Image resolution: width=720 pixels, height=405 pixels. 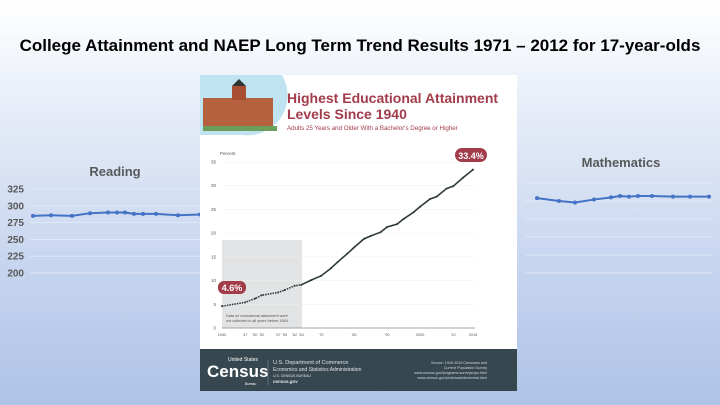 I want to click on svg-text: U.S. Department of Commerce, so click(x=311, y=363).